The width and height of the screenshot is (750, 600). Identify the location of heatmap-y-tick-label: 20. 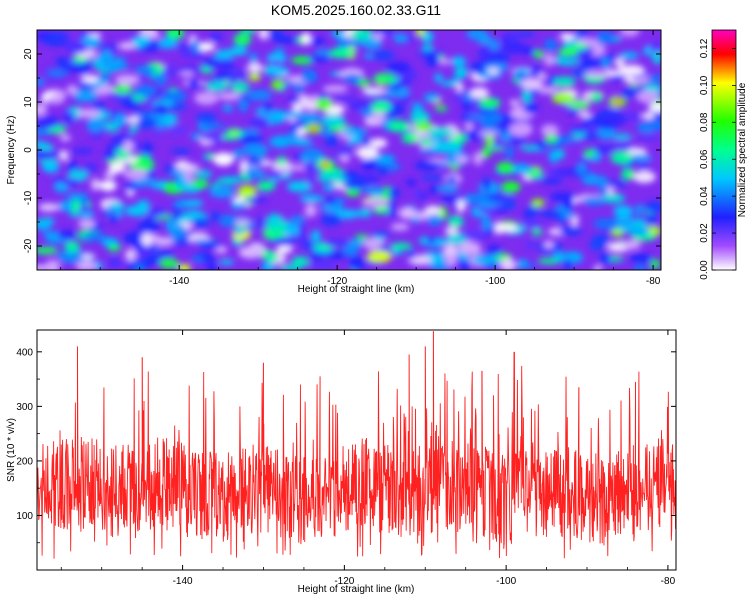
(28, 54).